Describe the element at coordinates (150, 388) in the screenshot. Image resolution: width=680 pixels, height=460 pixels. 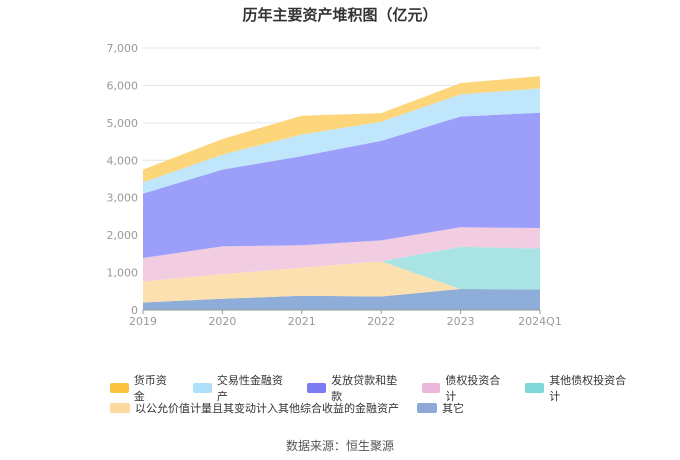
I see `legend-label: 货币资金` at that location.